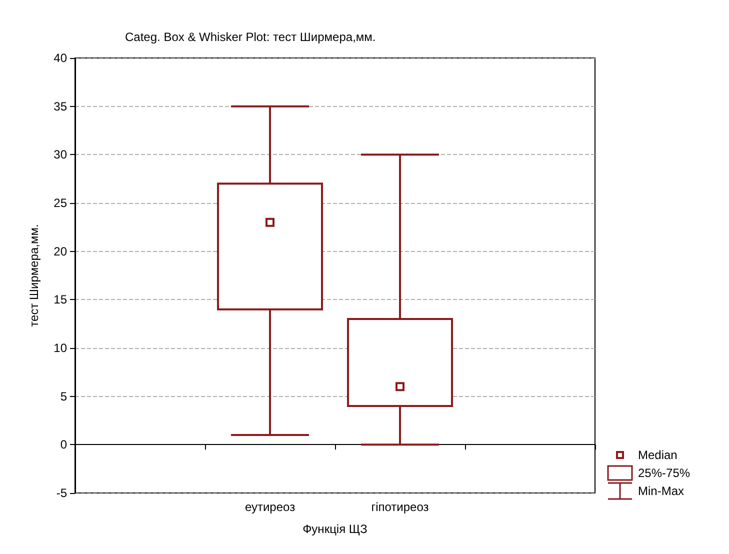  What do you see at coordinates (61, 299) in the screenshot?
I see `y-tick-label: 15` at bounding box center [61, 299].